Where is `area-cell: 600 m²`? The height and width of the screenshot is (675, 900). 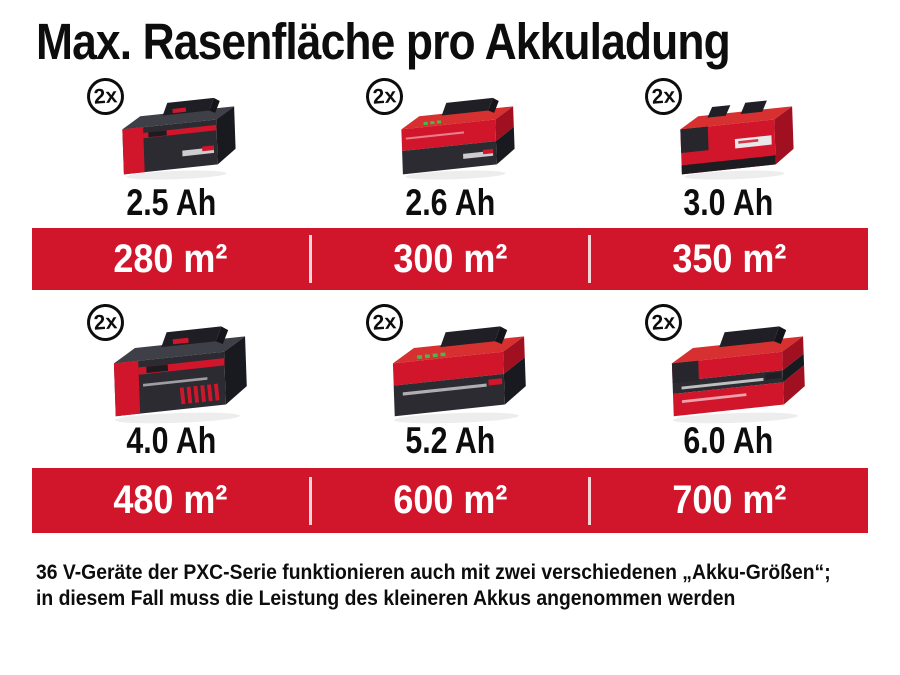
area-cell: 600 m² is located at coordinates (450, 500).